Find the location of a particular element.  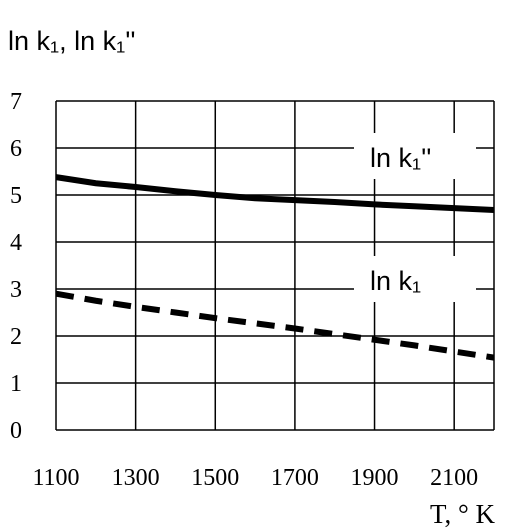

label-box-k1 is located at coordinates (415, 279).